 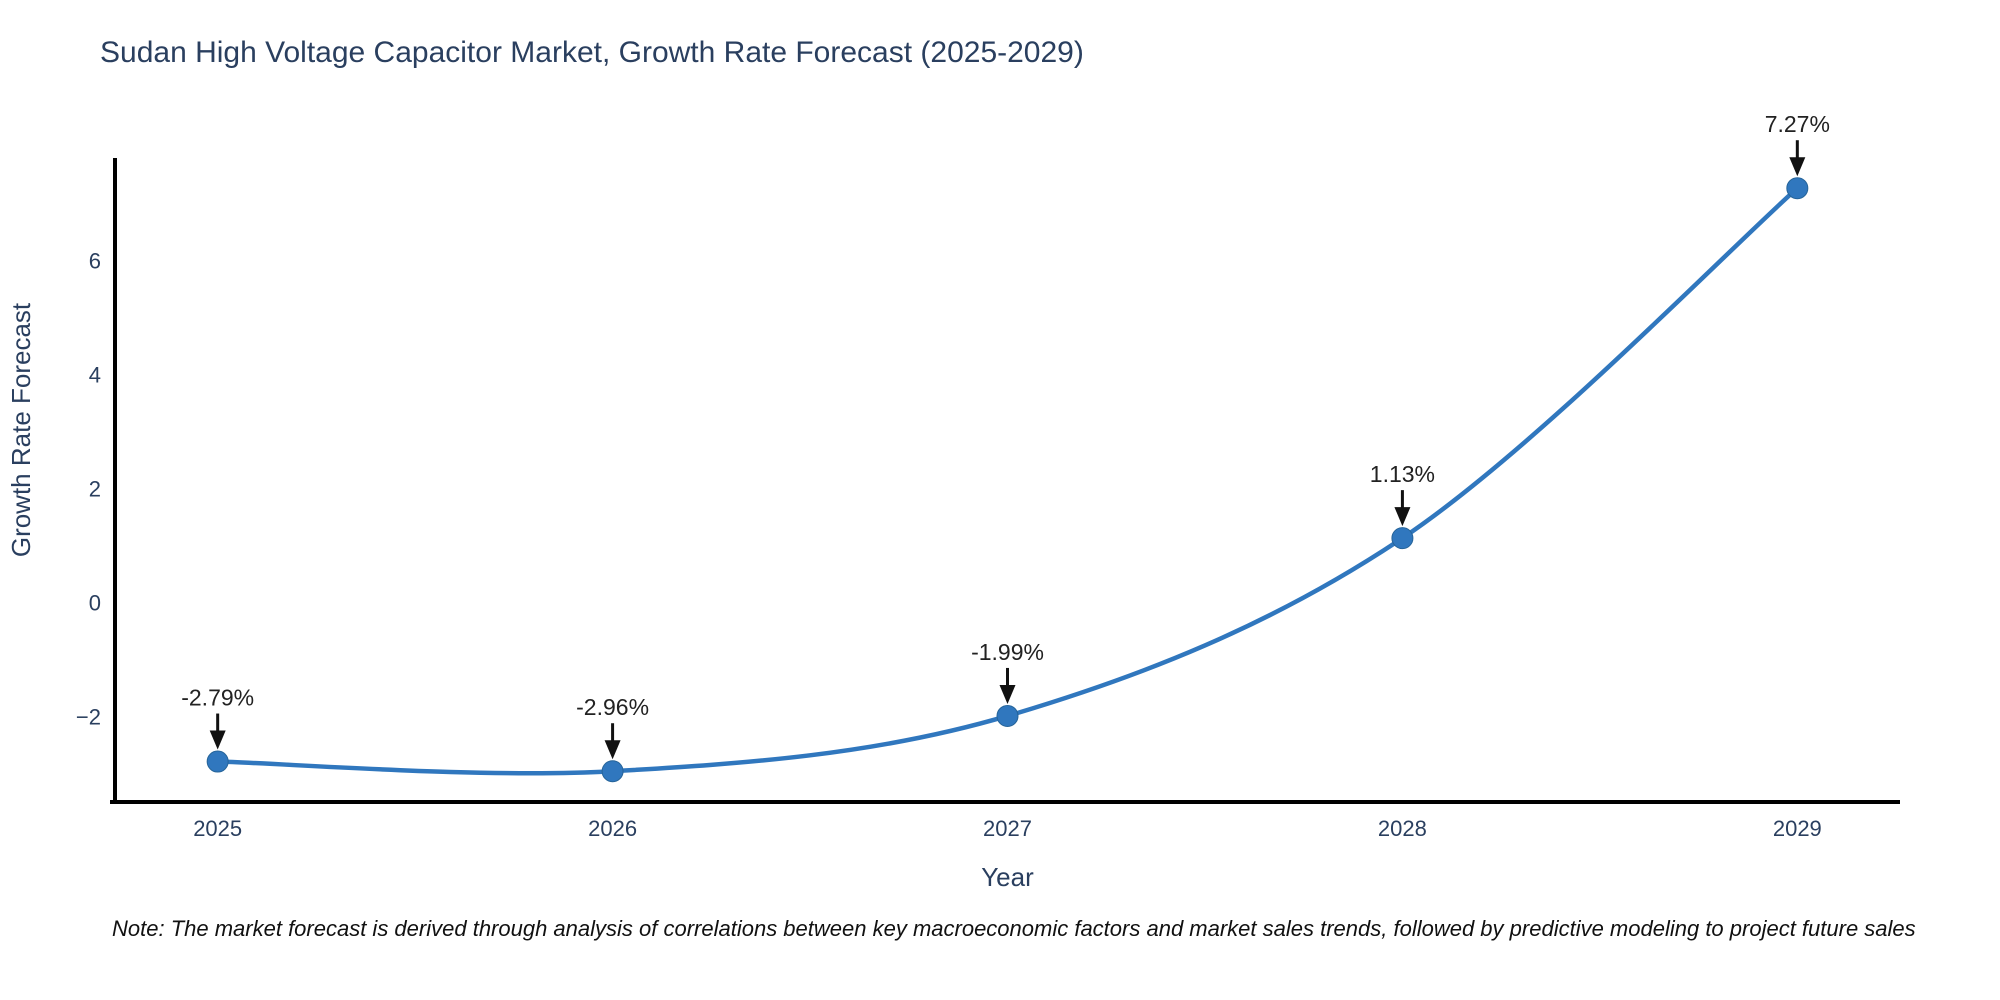 What do you see at coordinates (95, 375) in the screenshot?
I see `y-tick-label: 4` at bounding box center [95, 375].